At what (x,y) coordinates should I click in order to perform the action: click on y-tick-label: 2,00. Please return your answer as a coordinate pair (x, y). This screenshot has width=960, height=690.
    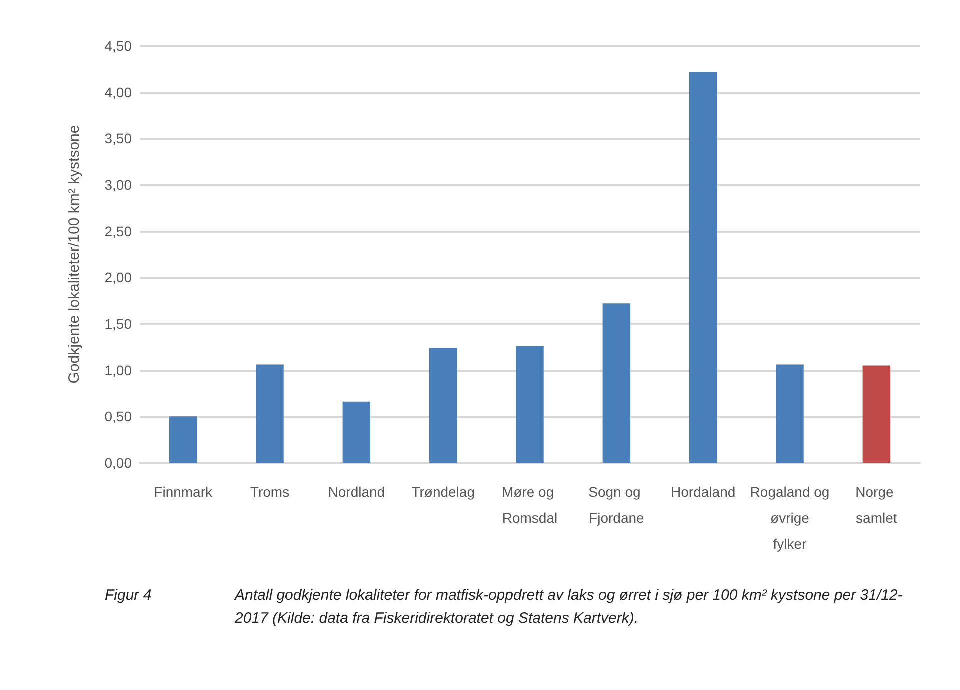
    Looking at the image, I should click on (118, 278).